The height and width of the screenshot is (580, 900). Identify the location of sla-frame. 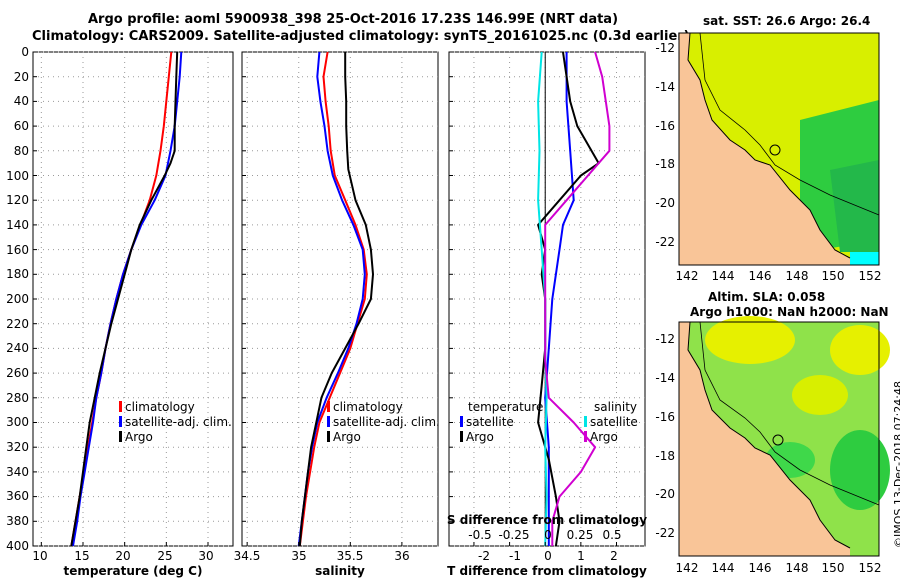
(779, 439).